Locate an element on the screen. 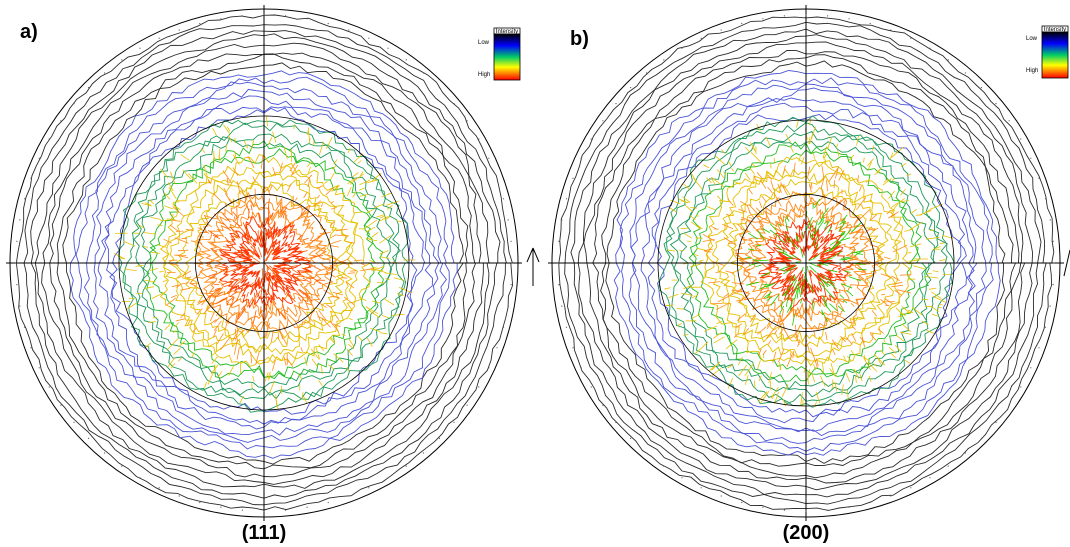  panel-a-legend: Intensity Low High is located at coordinates (499, 54).